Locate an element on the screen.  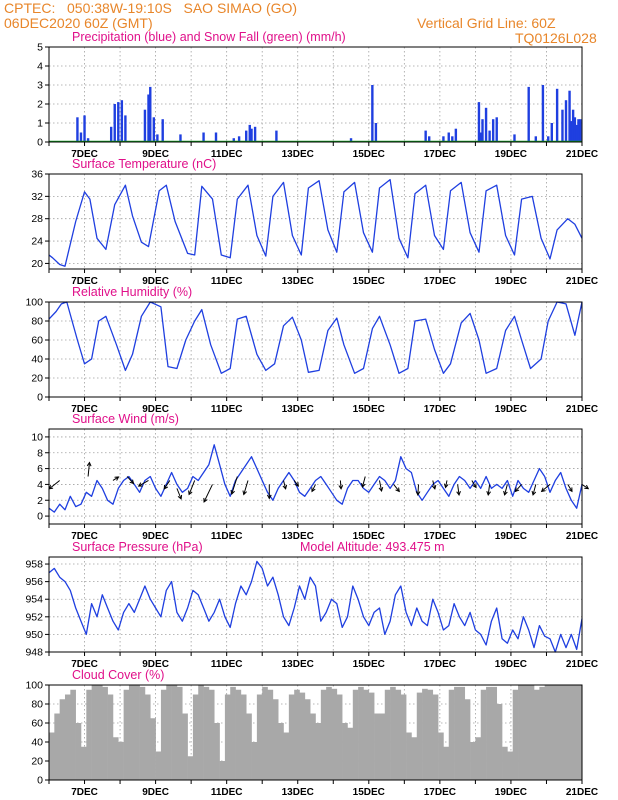
y-tick-label: 952 is located at coordinates (34, 617).